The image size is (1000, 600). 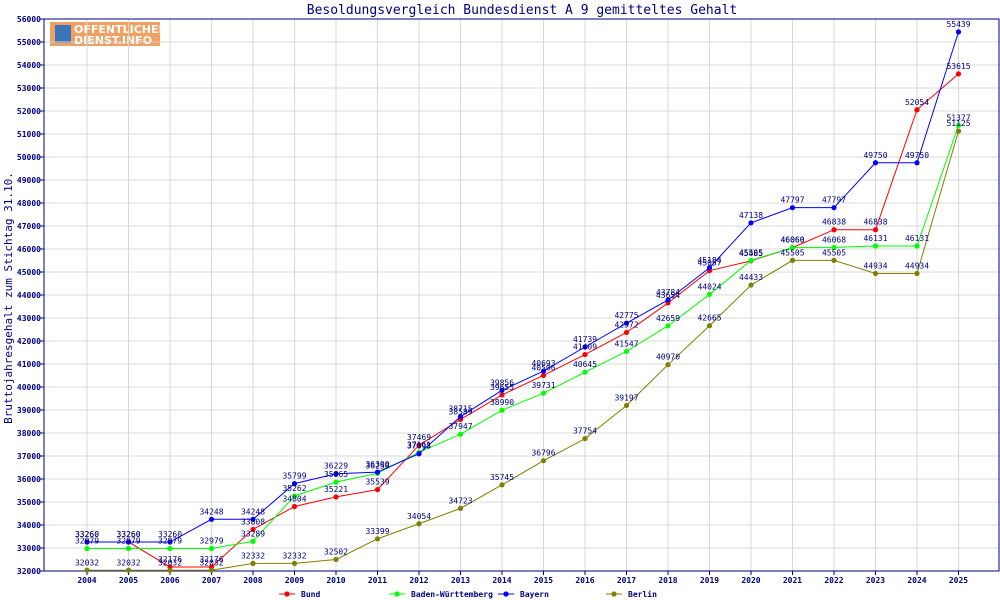 What do you see at coordinates (128, 580) in the screenshot?
I see `x-tick-label: 2005` at bounding box center [128, 580].